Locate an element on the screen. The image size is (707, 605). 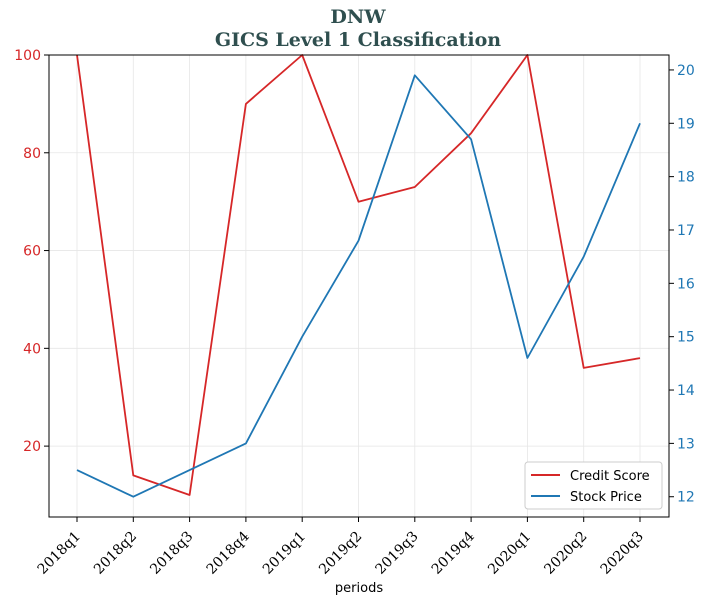
x-tick-label: 2020q1 is located at coordinates (509, 553).